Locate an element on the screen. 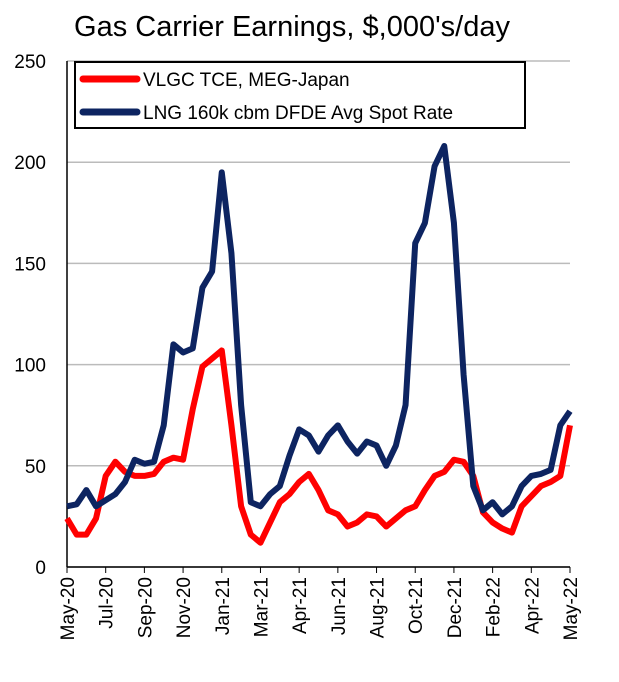 The height and width of the screenshot is (682, 619). x-tick-label: May-22 is located at coordinates (571, 608).